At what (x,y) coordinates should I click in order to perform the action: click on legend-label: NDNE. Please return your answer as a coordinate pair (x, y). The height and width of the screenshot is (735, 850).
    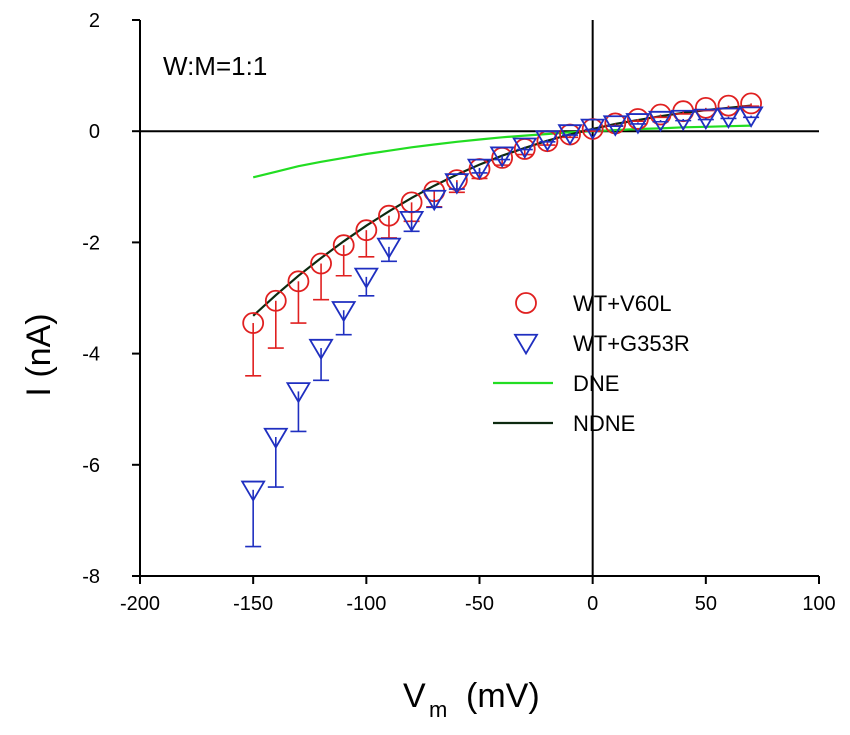
    Looking at the image, I should click on (604, 423).